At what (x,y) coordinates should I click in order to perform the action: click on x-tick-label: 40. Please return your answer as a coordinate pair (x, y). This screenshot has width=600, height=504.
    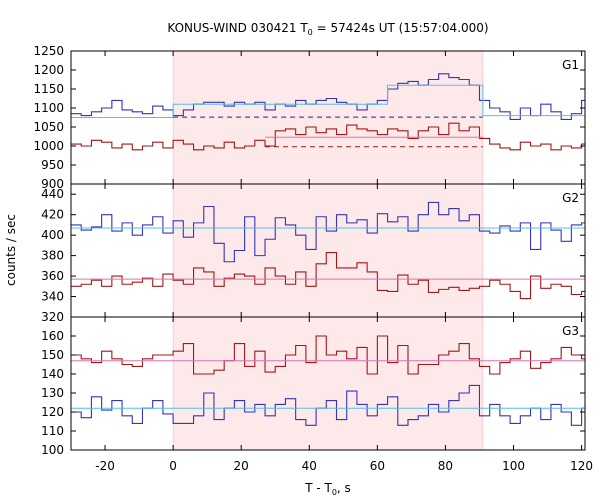
    Looking at the image, I should click on (309, 466).